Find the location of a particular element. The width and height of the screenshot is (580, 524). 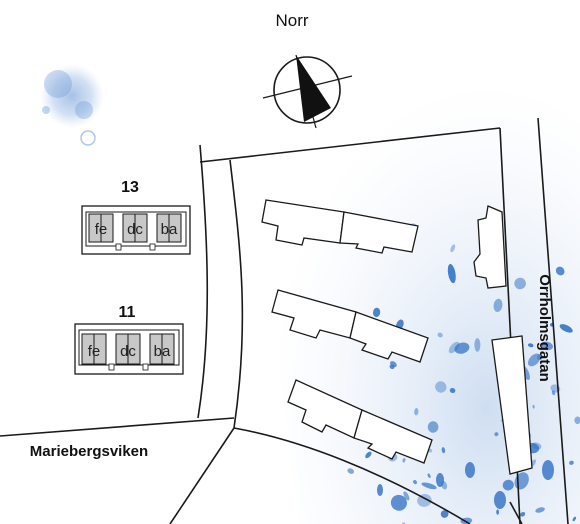

street-label-west: Mariebergsviken is located at coordinates (89, 451).